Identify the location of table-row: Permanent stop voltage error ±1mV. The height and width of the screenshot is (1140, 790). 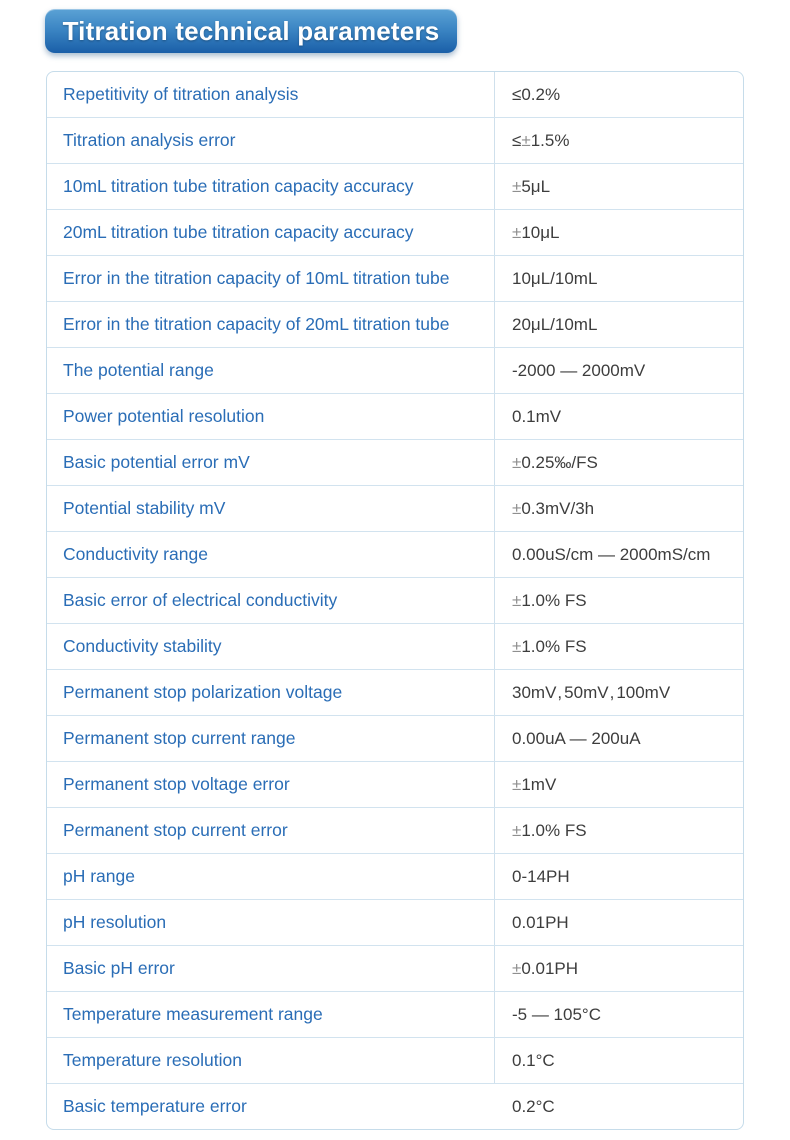
(395, 785).